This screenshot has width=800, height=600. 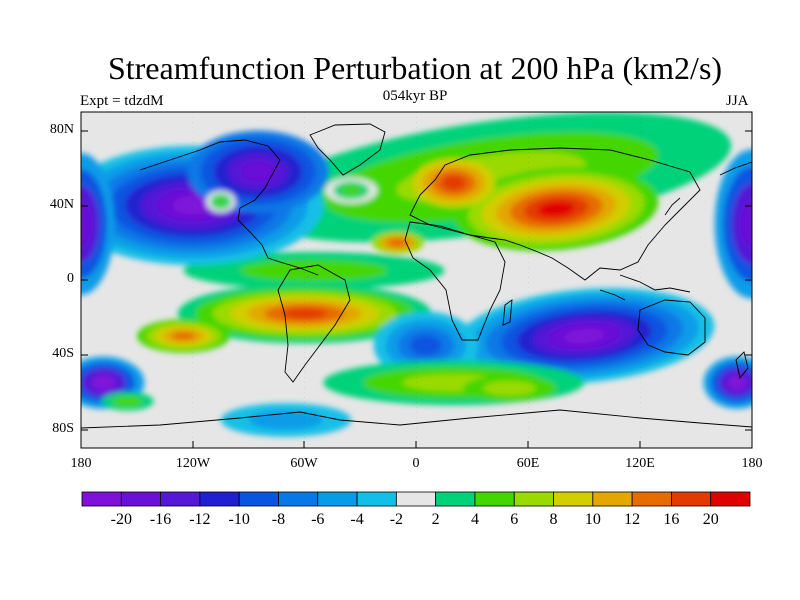 What do you see at coordinates (351, 190) in the screenshot?
I see `atlantic-minor-high-contour` at bounding box center [351, 190].